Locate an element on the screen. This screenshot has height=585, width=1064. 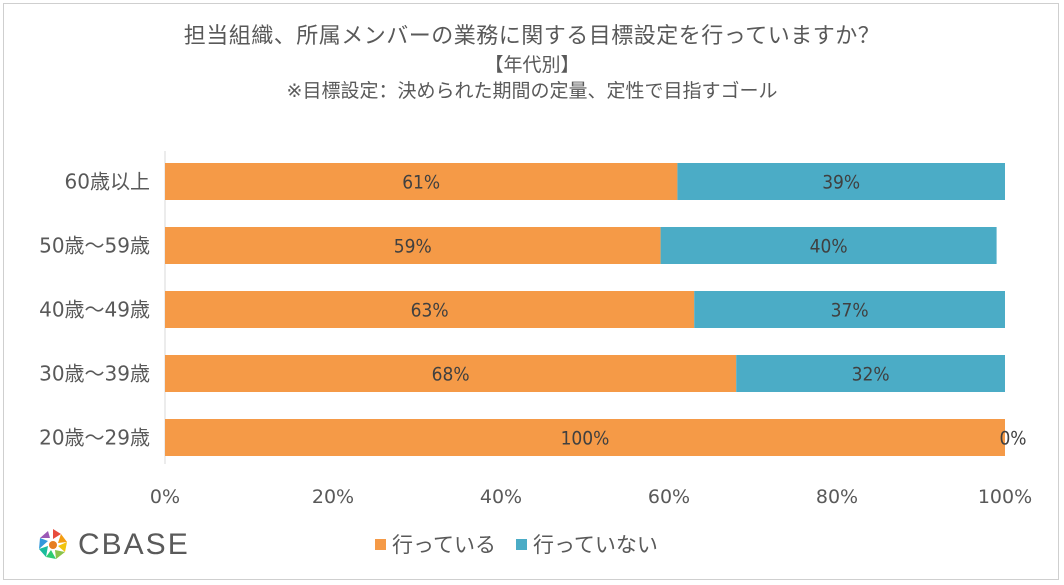
data-label: 37% is located at coordinates (850, 311).